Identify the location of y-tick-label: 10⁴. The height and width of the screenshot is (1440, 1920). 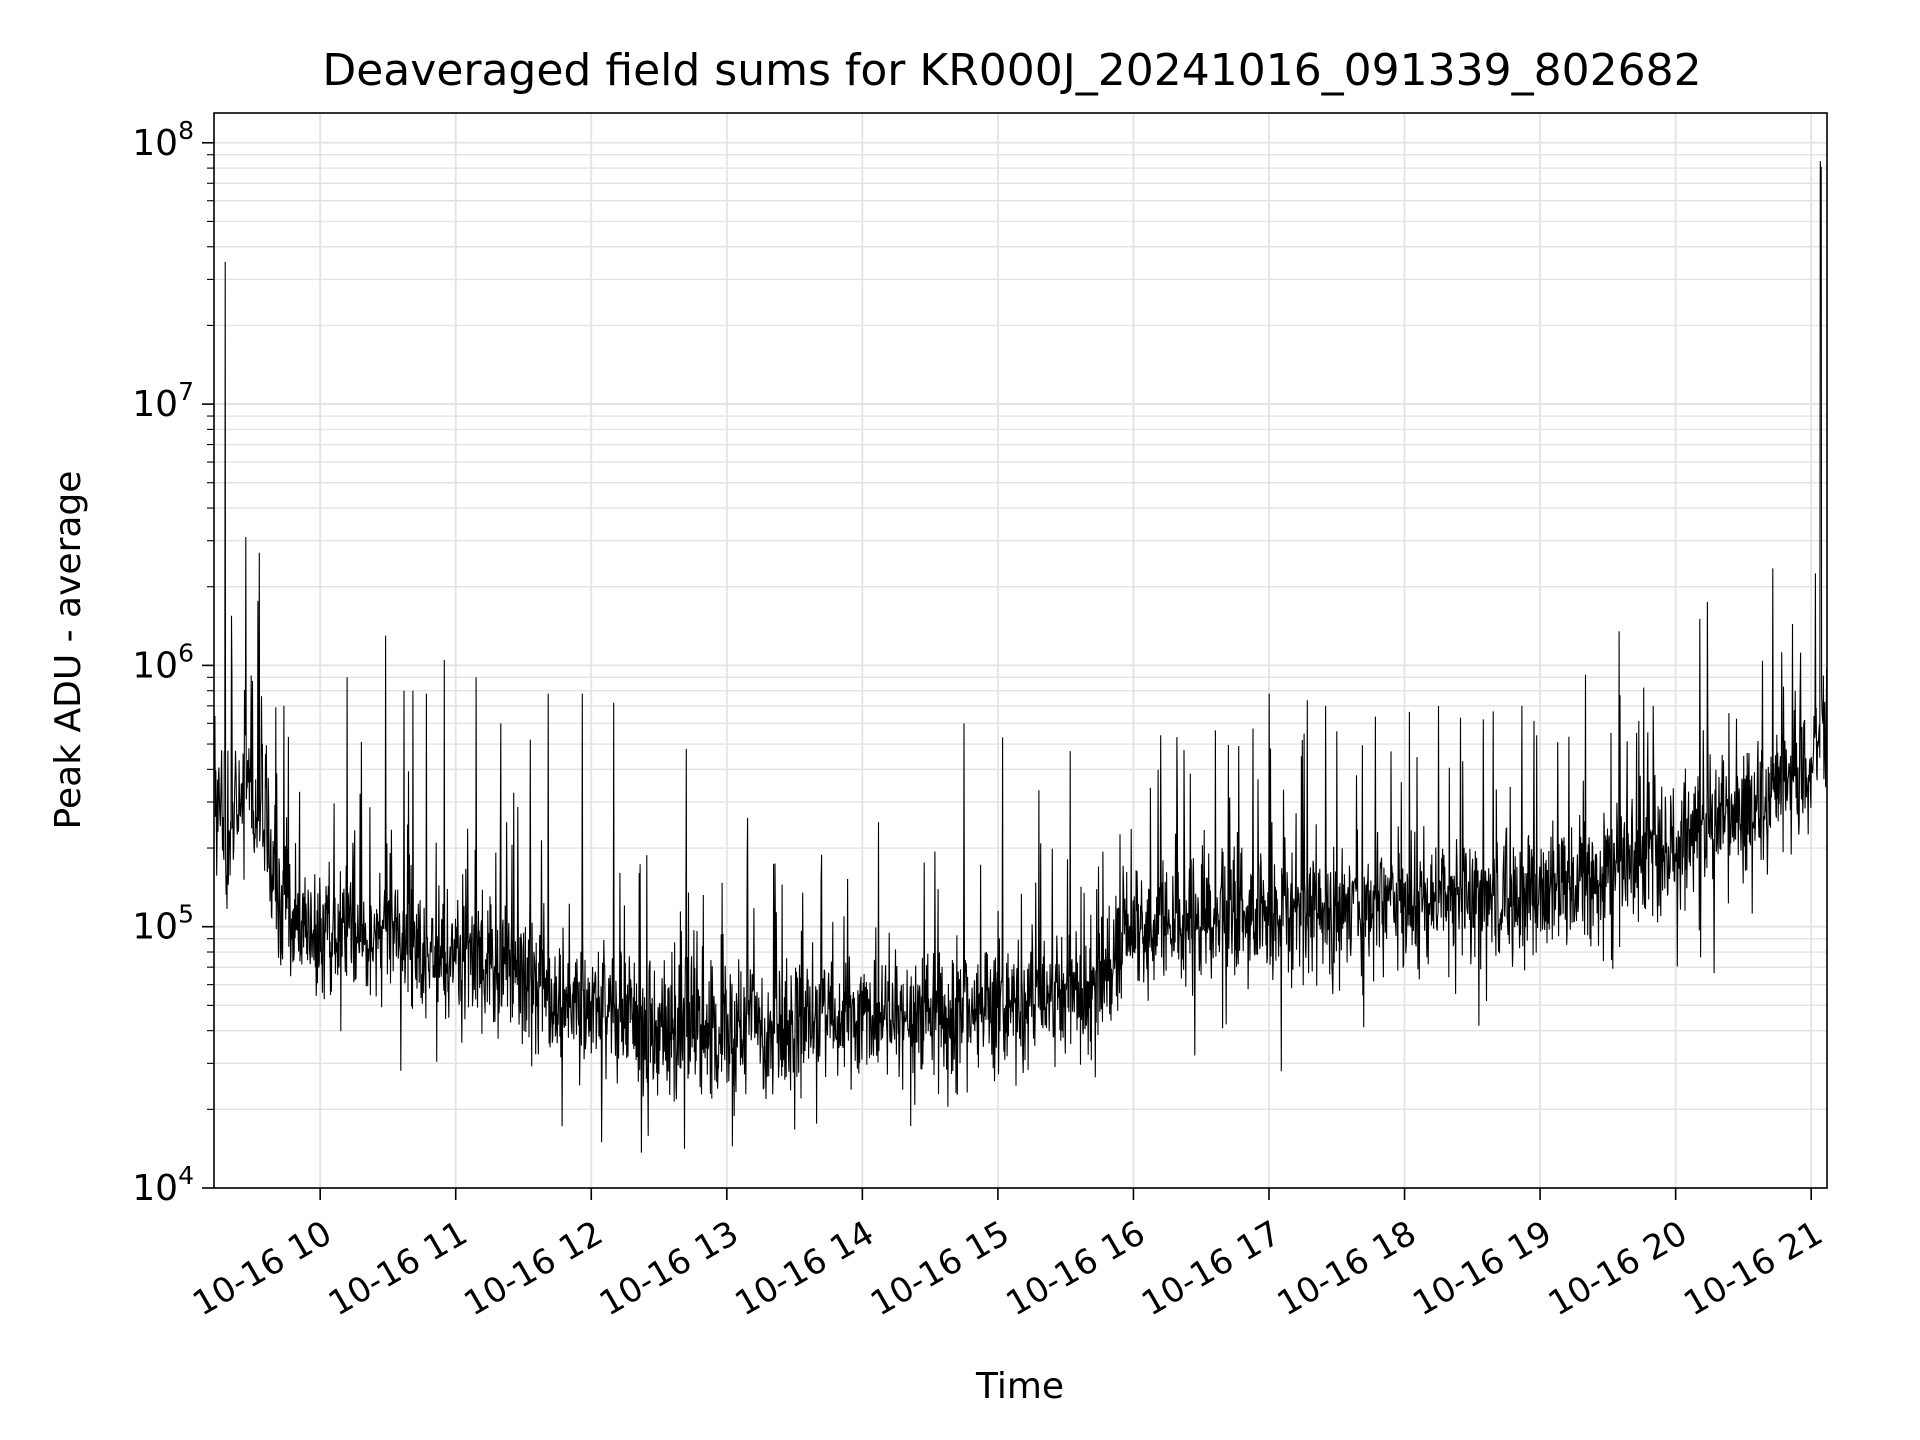
(163, 1185).